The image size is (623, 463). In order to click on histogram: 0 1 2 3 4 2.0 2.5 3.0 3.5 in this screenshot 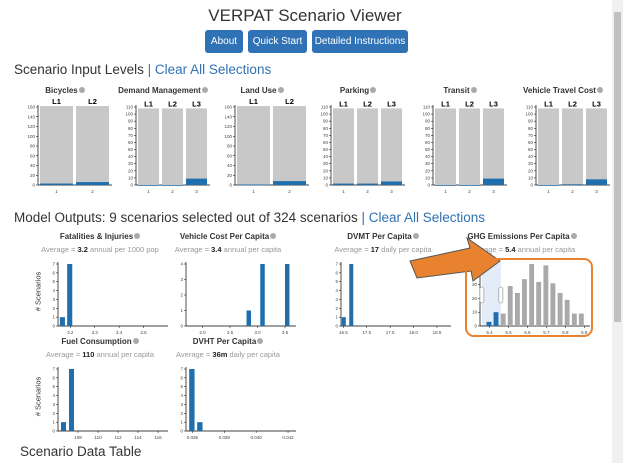, I will do `click(240, 296)`.